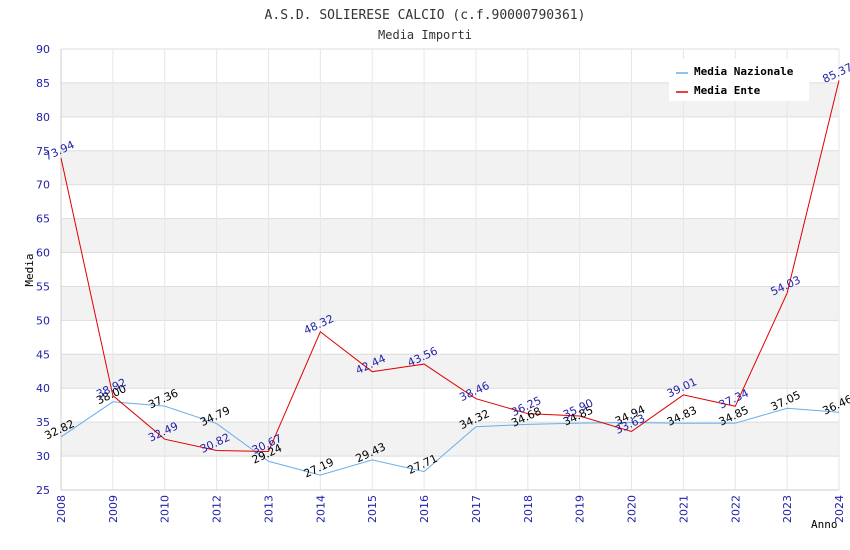 The width and height of the screenshot is (850, 550). Describe the element at coordinates (320, 509) in the screenshot. I see `x-tick-label: 2014` at that location.